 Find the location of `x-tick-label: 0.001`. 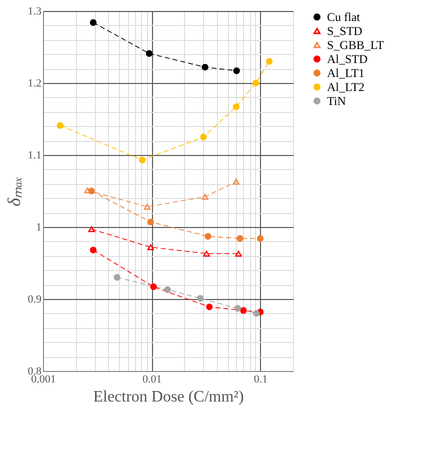

x-tick-label: 0.001 is located at coordinates (43, 380).